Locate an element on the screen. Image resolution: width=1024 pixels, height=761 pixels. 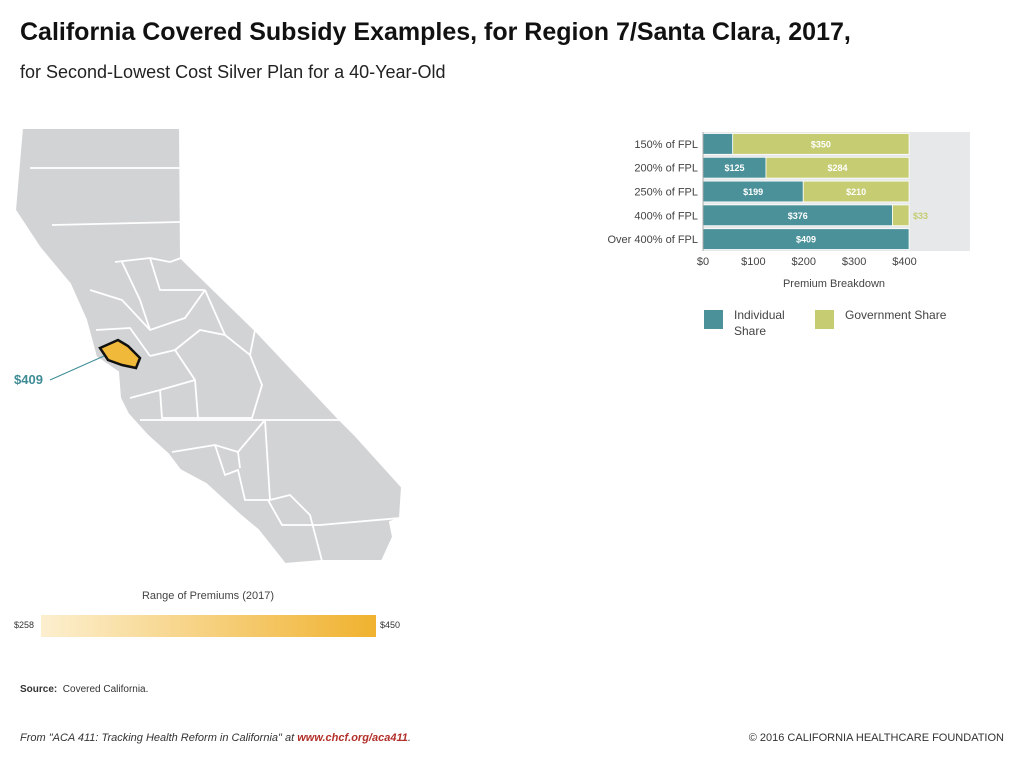
category-label: 400% of FPL is located at coordinates (666, 216).